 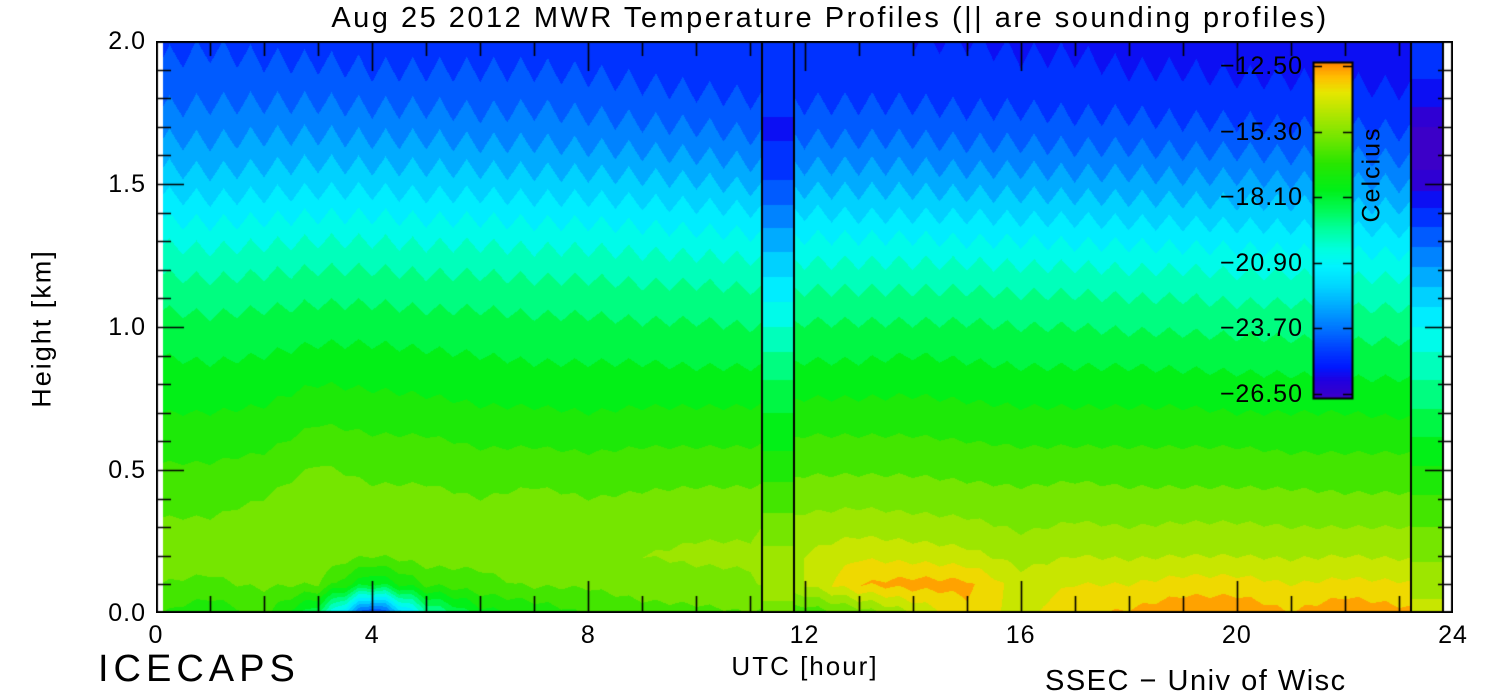 What do you see at coordinates (805, 666) in the screenshot?
I see `x-axis-title: UTC [hour]` at bounding box center [805, 666].